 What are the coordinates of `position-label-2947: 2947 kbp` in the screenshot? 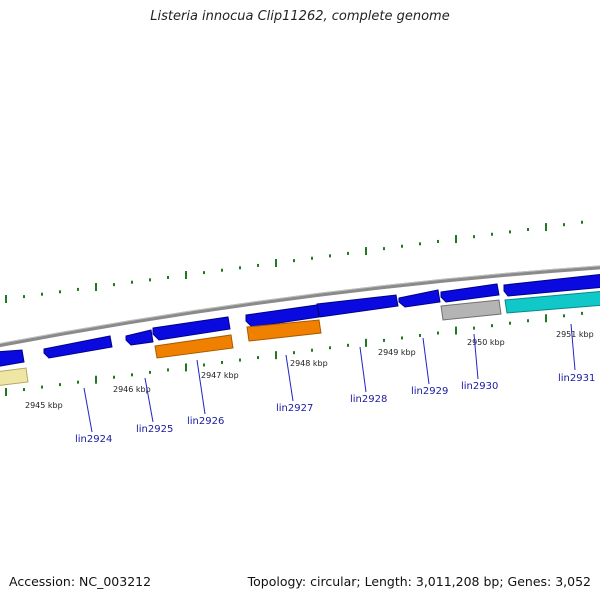 It's located at (220, 375).